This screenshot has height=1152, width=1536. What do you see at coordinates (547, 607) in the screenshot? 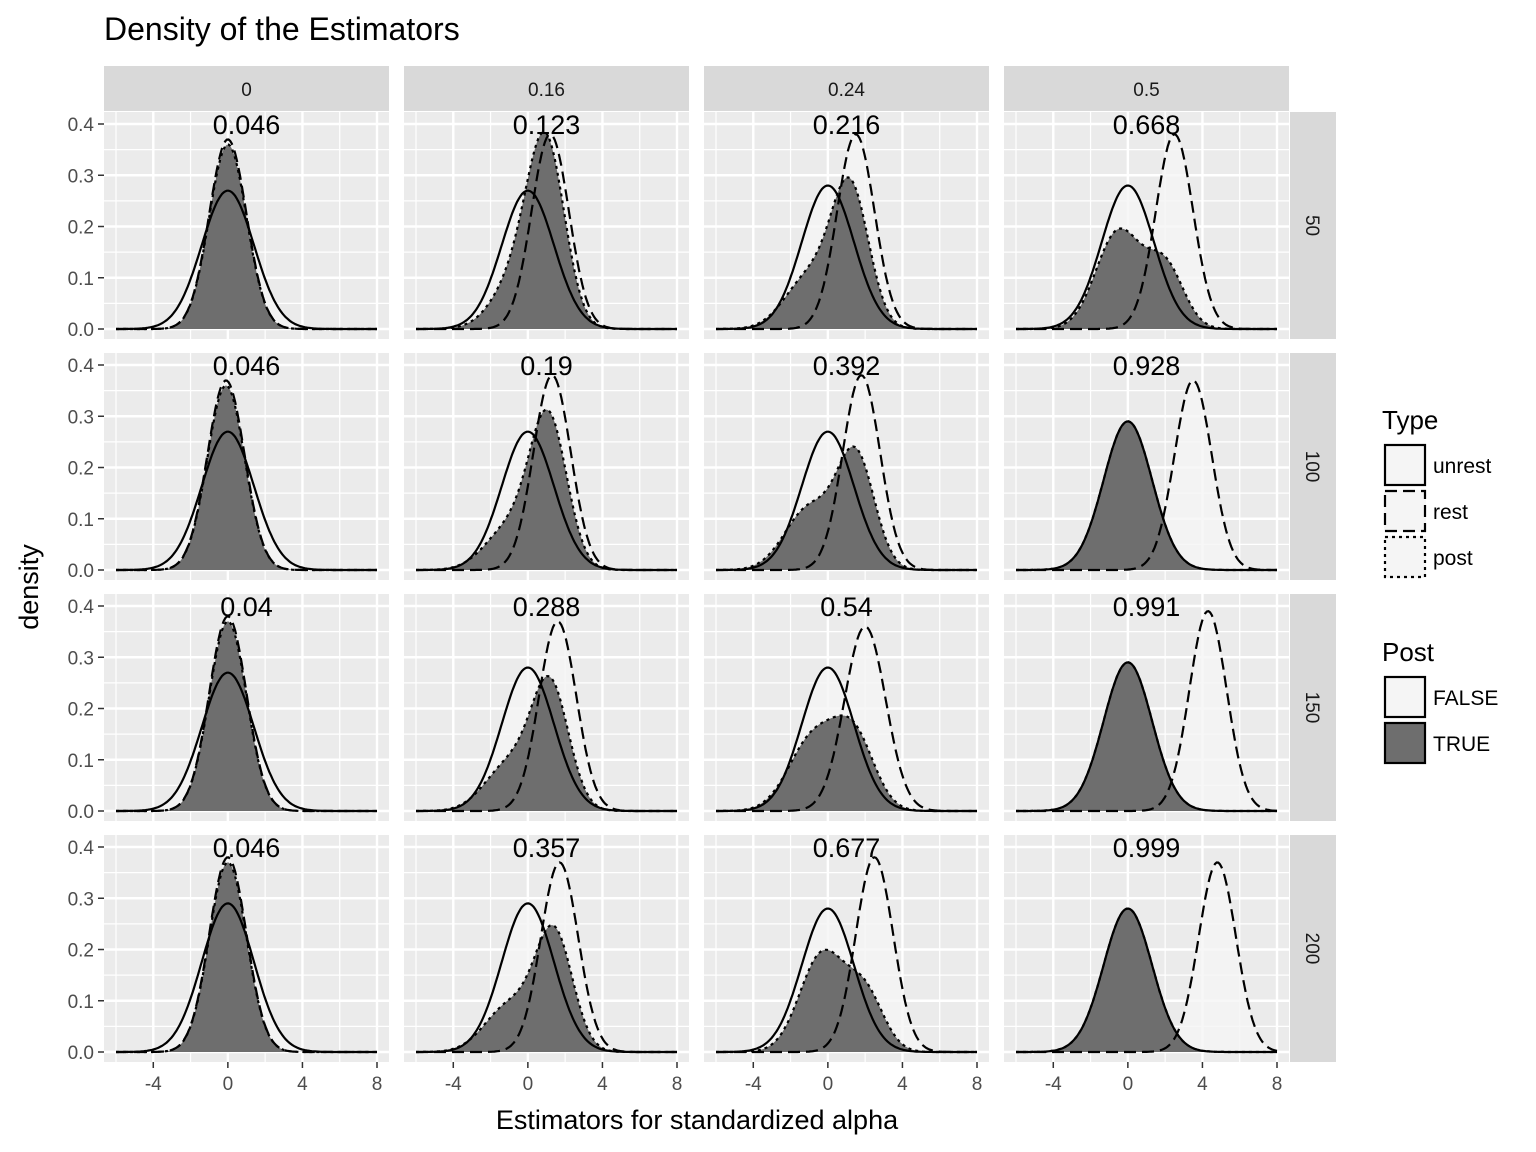
I see `power-annotation: 0.288` at bounding box center [547, 607].